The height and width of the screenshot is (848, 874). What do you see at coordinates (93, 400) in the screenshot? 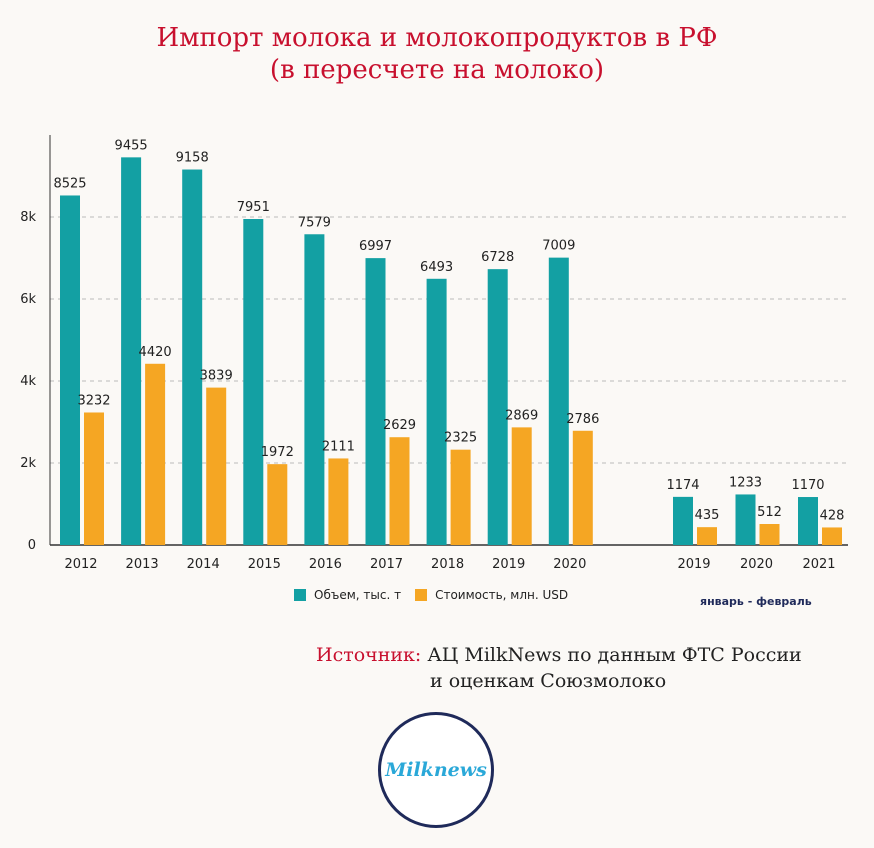
I see `data-label-cost: 3232` at bounding box center [93, 400].